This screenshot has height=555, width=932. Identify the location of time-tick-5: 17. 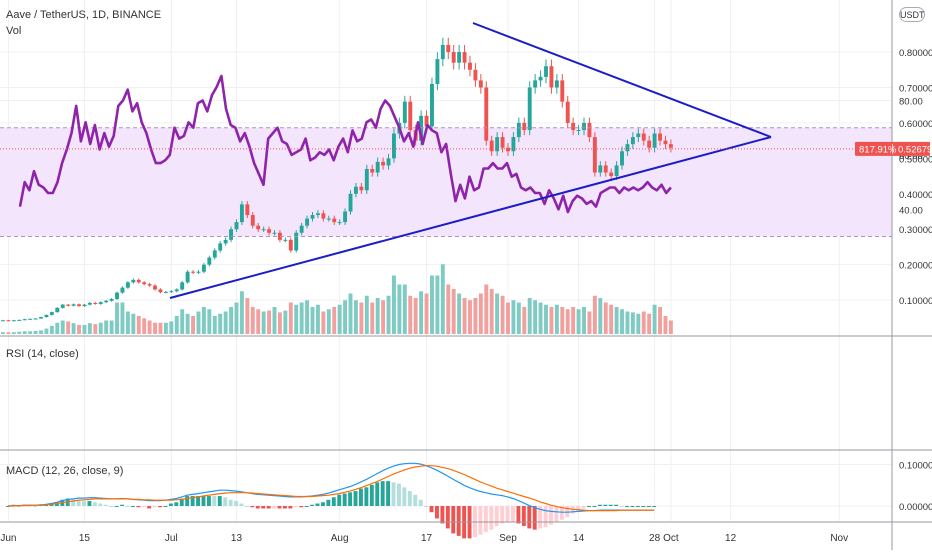
(427, 538).